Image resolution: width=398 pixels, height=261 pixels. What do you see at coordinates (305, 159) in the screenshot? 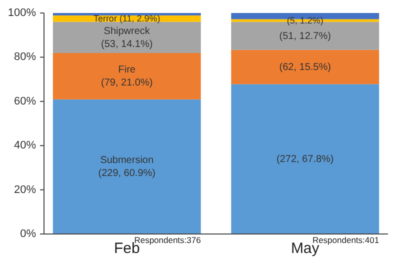
I see `data-label: (272, 67.8%)` at bounding box center [305, 159].